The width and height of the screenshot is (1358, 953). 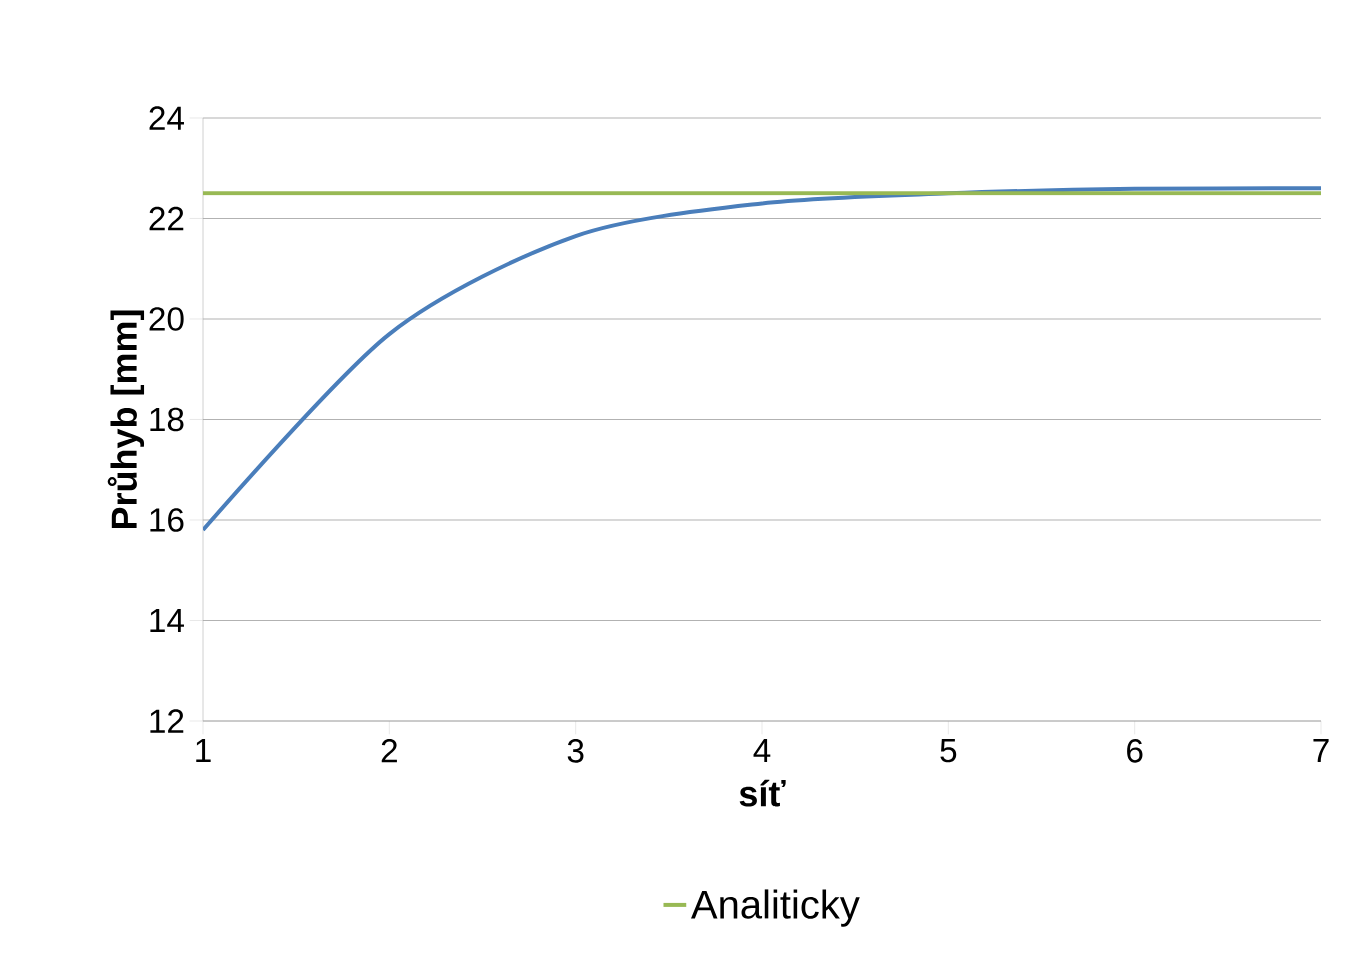 What do you see at coordinates (167, 620) in the screenshot?
I see `y-tick-label: 14` at bounding box center [167, 620].